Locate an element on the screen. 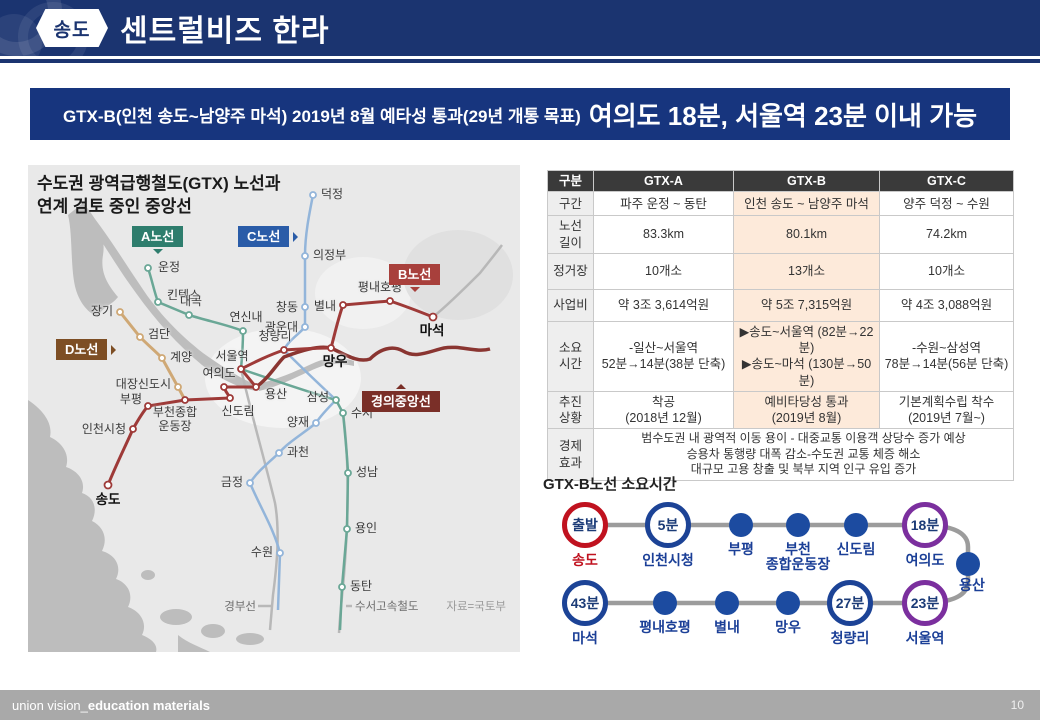  map-station-label: 검단 is located at coordinates (159, 334).